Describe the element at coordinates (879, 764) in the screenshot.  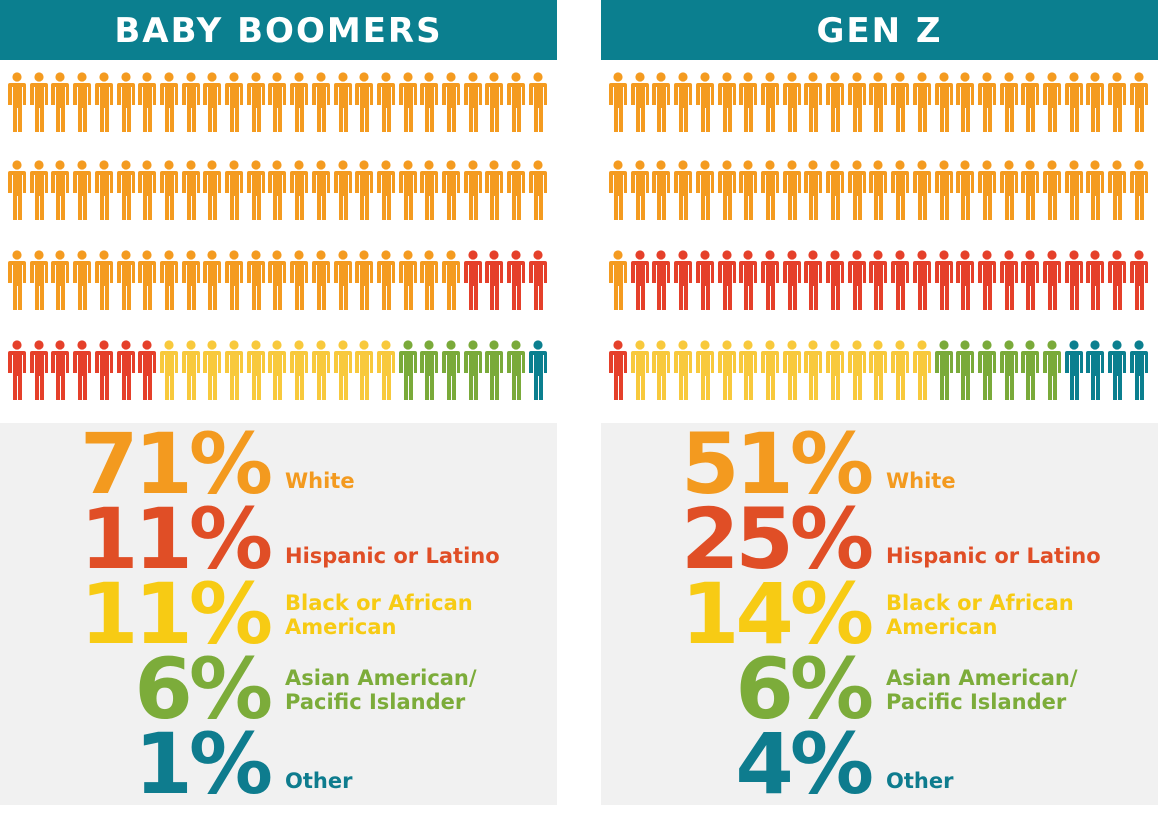
I see `stat-4: 4% Other` at that location.